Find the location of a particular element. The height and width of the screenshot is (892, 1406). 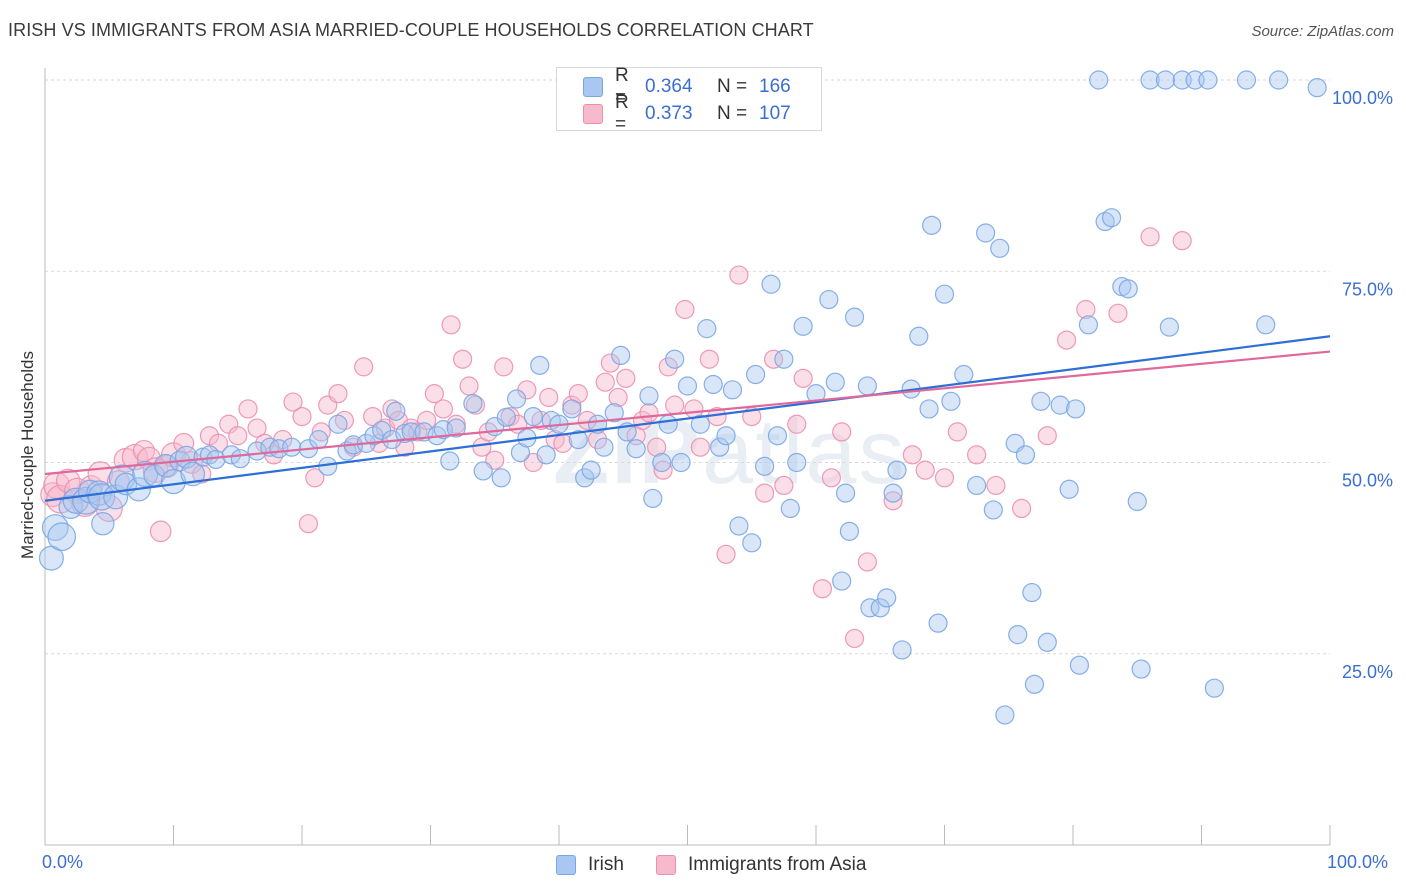

irish-legend-swatch is located at coordinates (566, 865).